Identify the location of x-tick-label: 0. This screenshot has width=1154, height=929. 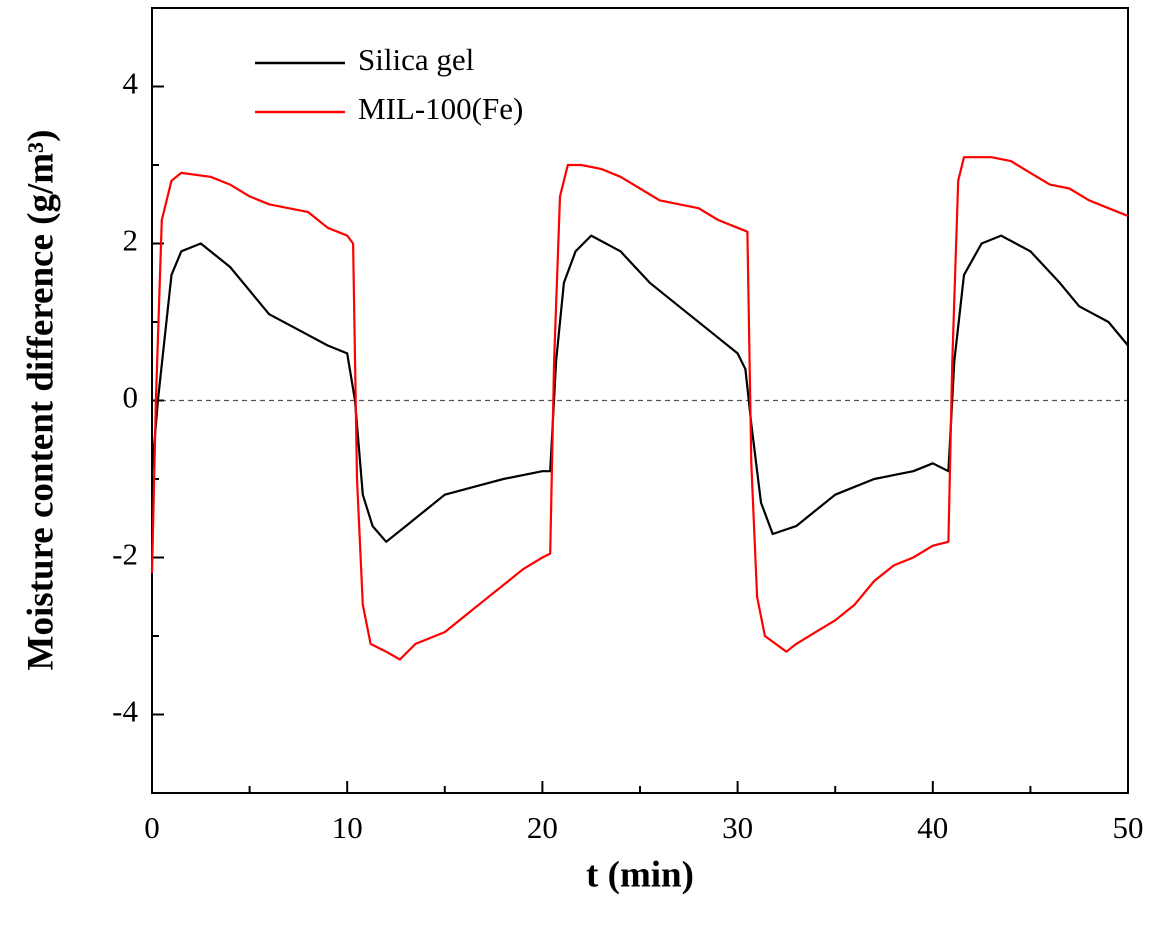
(152, 827).